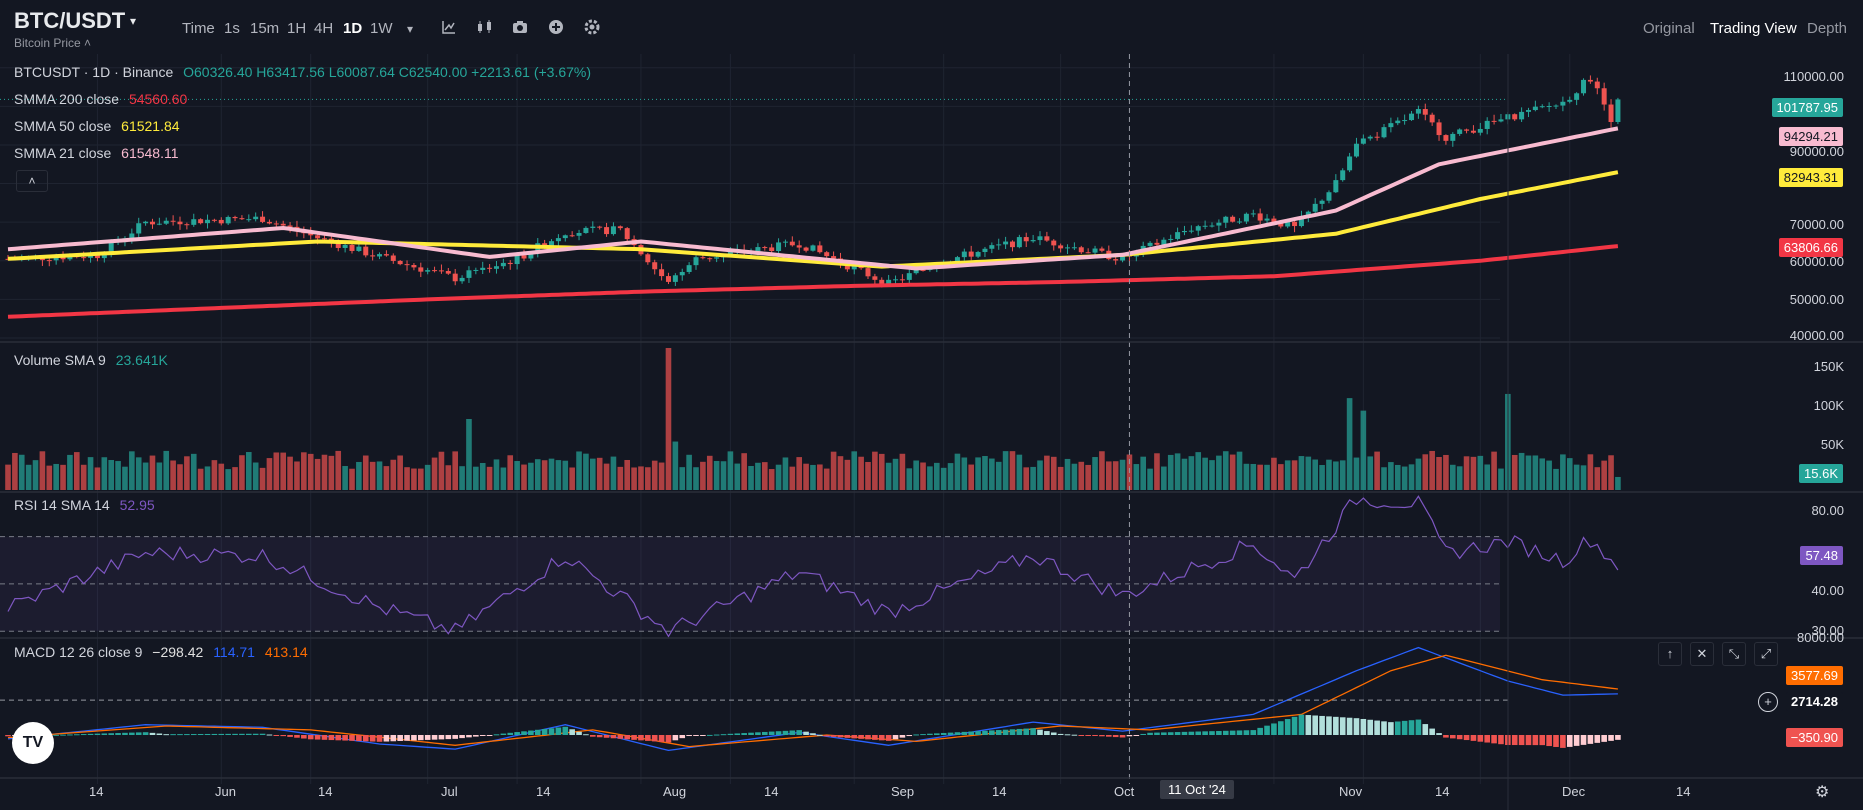 This screenshot has height=810, width=1863. Describe the element at coordinates (520, 29) in the screenshot. I see `camera-icon` at that location.